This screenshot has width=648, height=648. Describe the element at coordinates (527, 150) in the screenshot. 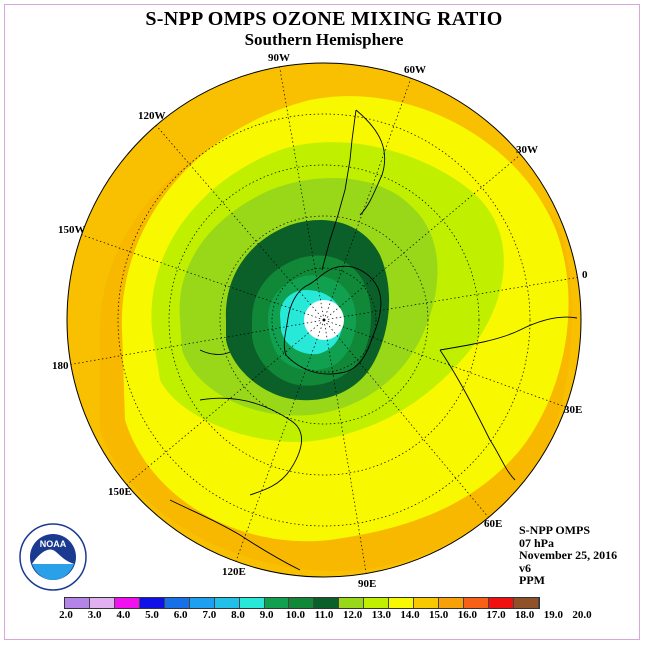

I see `longitude-label: 30W` at that location.